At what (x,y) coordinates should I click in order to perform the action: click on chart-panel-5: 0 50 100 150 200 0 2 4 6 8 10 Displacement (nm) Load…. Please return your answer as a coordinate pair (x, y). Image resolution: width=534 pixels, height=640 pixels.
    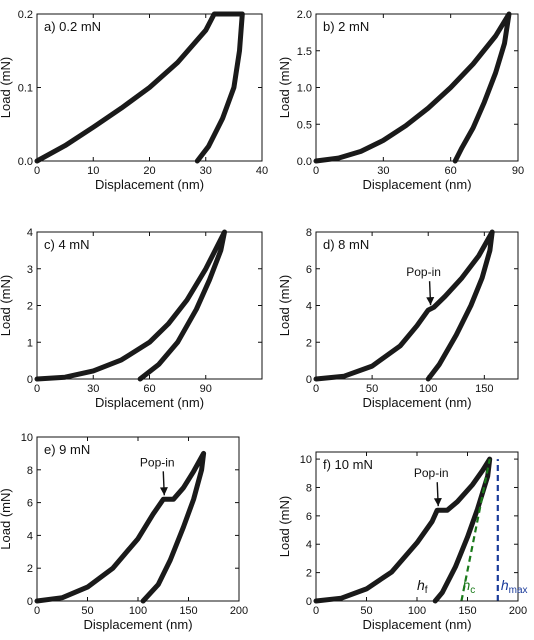
    Looking at the image, I should click on (124, 532).